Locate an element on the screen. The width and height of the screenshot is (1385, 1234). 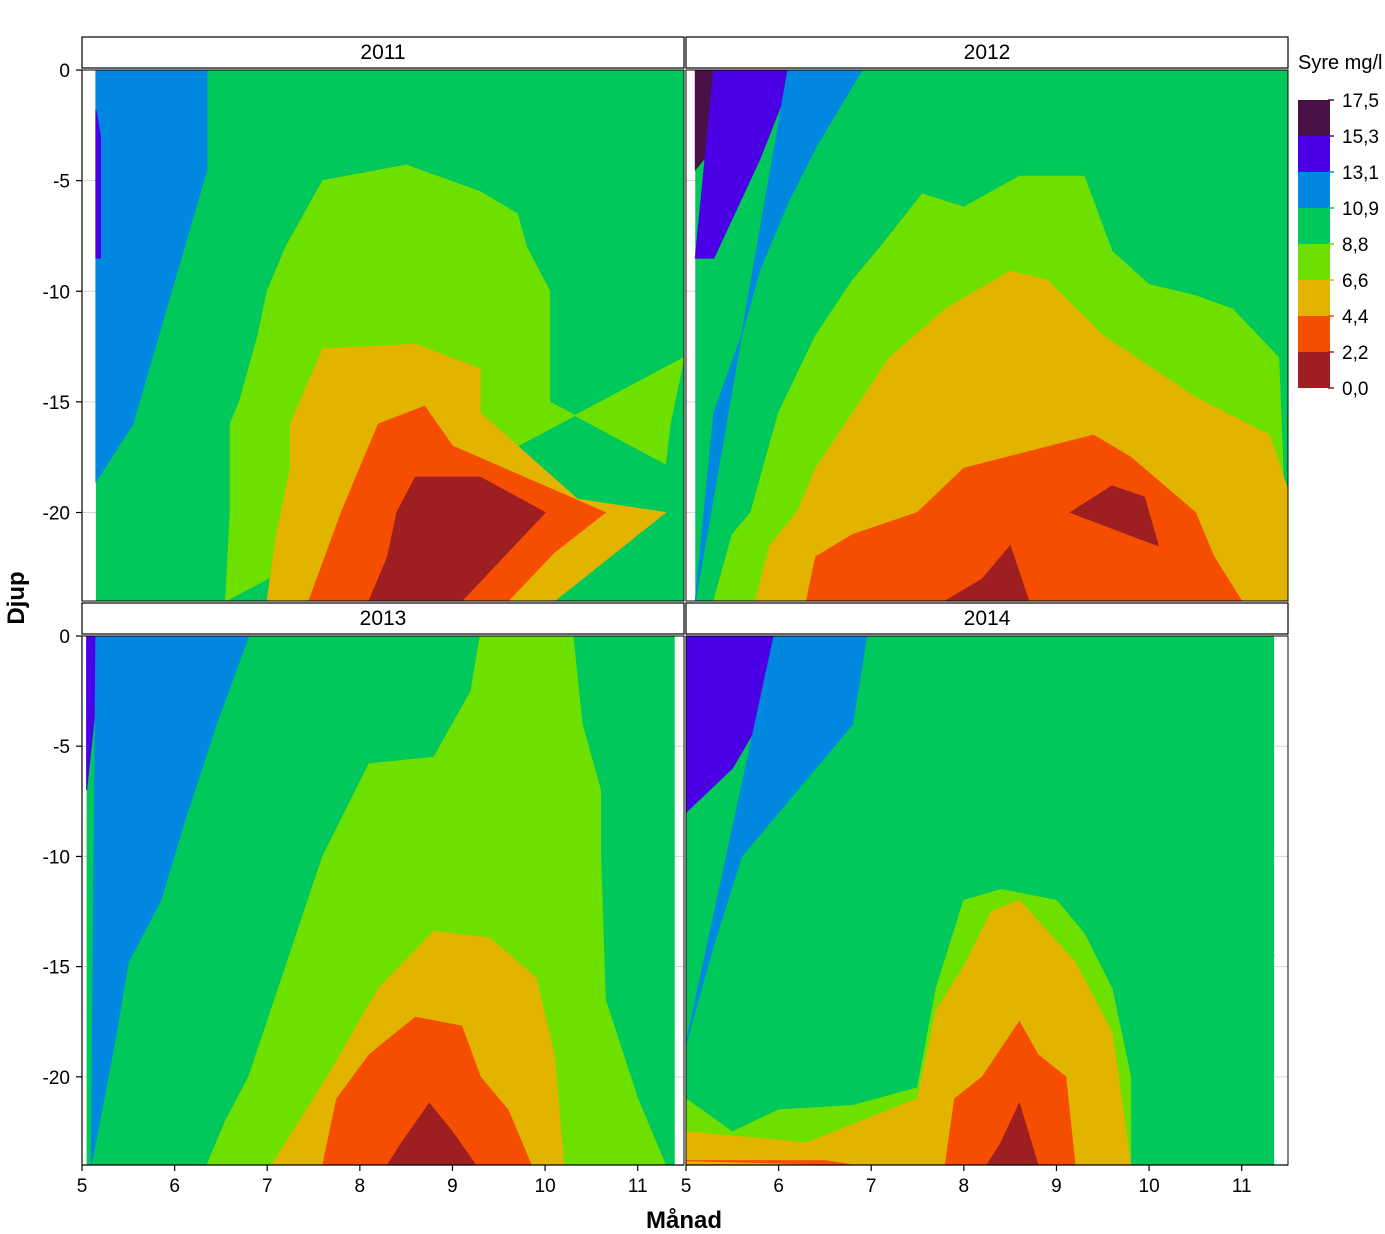
legend-break-label: 8,8 is located at coordinates (1355, 245).